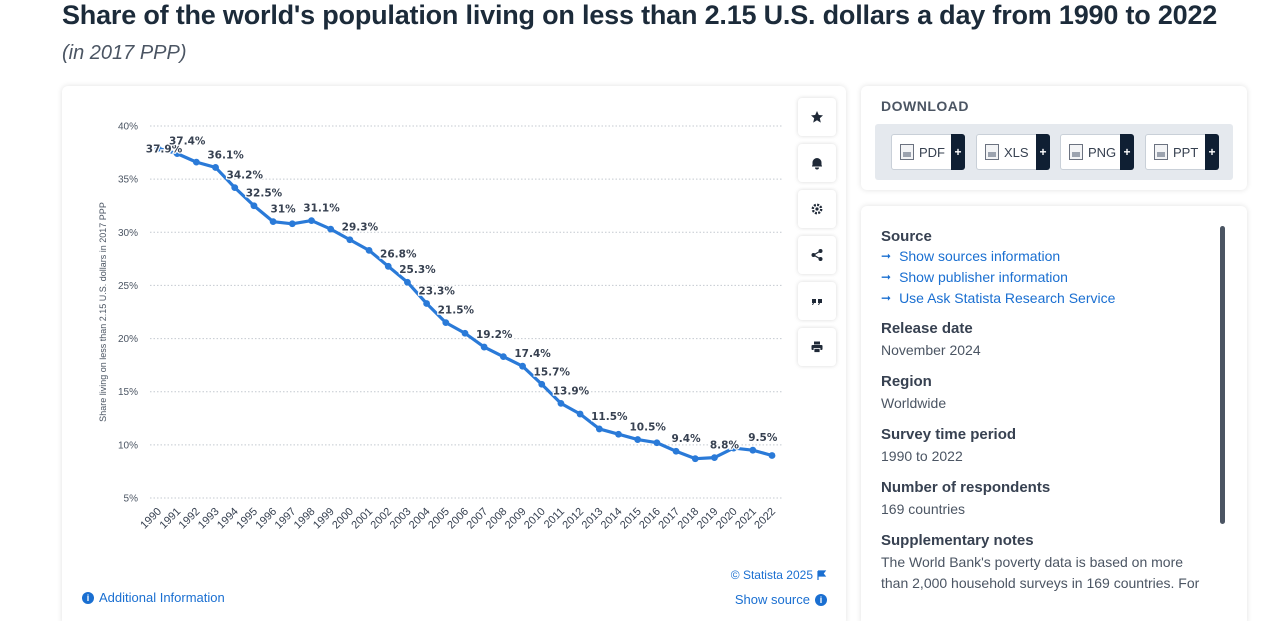 This screenshot has height=621, width=1265. I want to click on additional-information-link: i Additional Information, so click(153, 597).